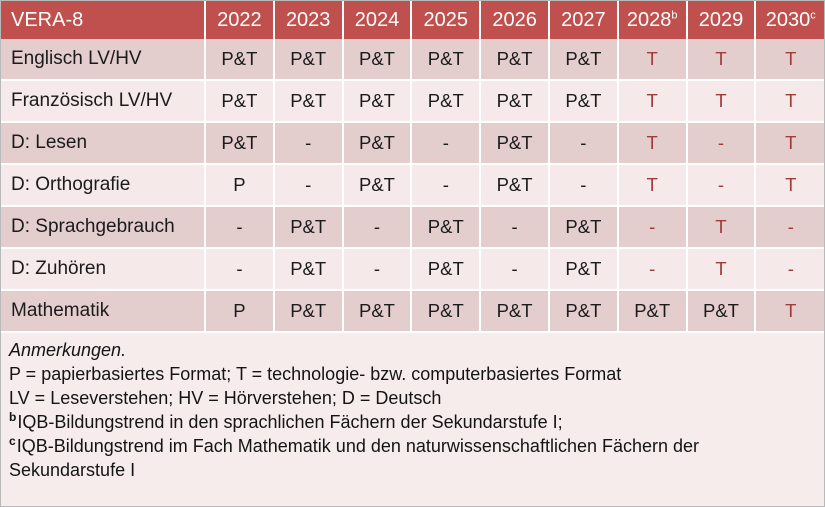  What do you see at coordinates (722, 312) in the screenshot?
I see `cell-2029: P&T` at bounding box center [722, 312].